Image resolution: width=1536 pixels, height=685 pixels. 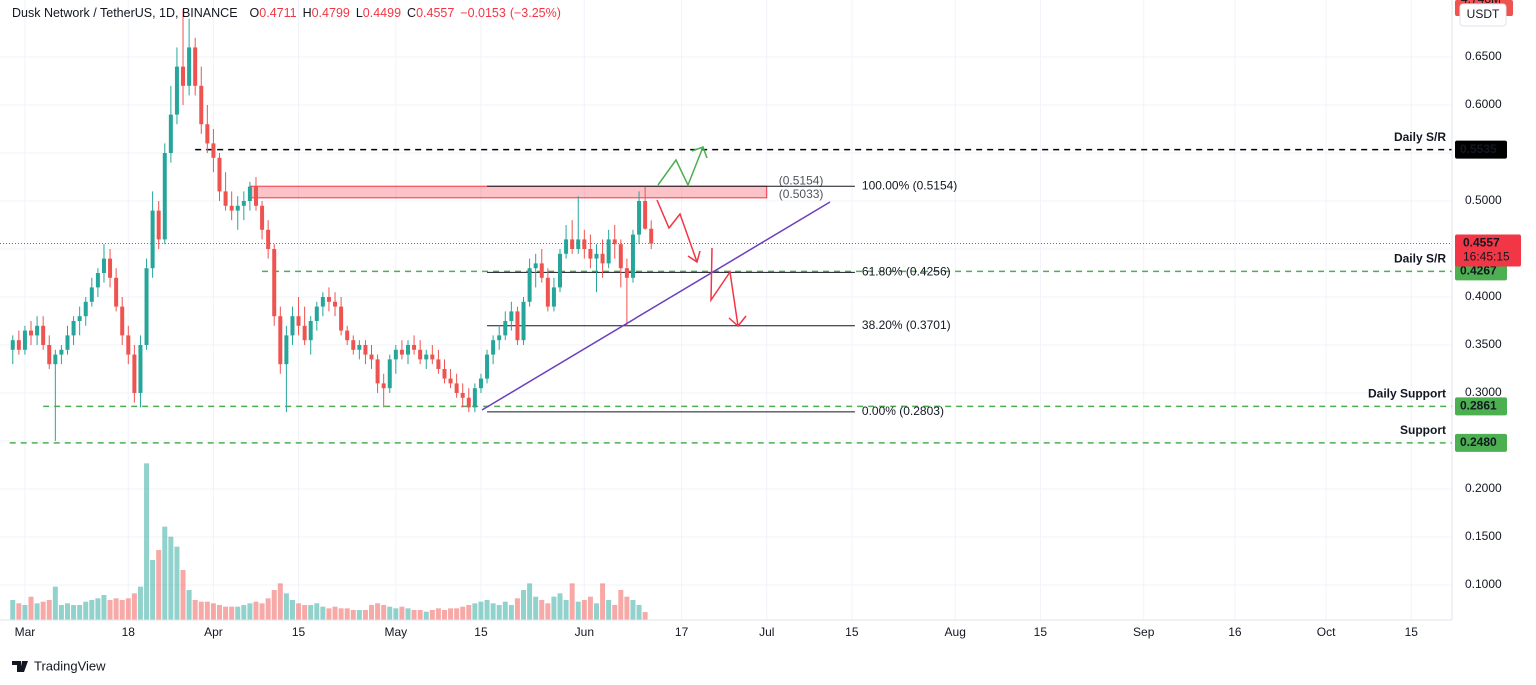 What do you see at coordinates (1486, 257) in the screenshot?
I see `countdown: 16:45:15` at bounding box center [1486, 257].